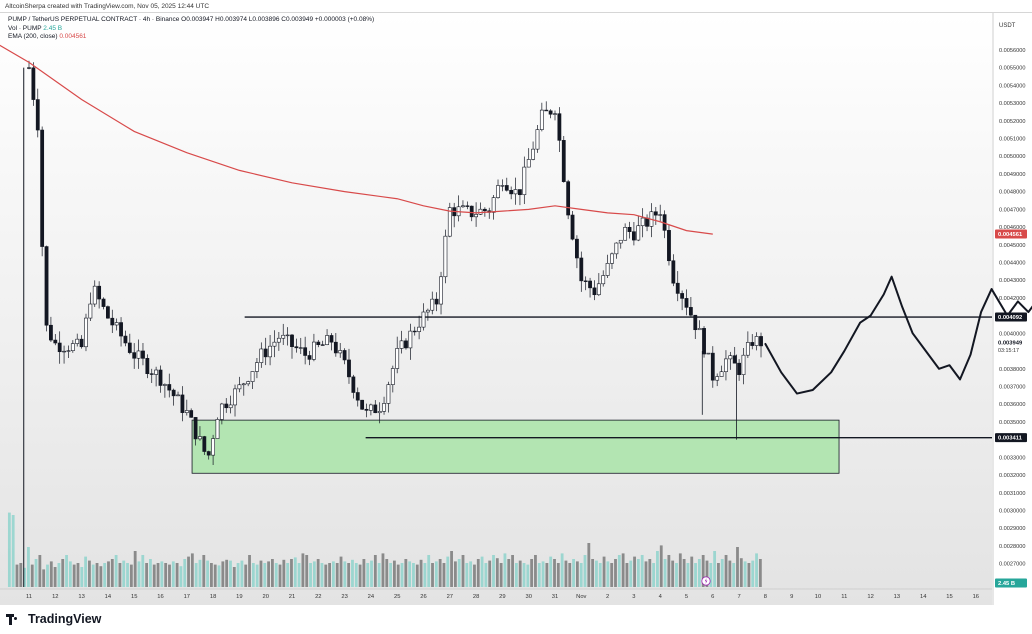 The width and height of the screenshot is (1032, 634). What do you see at coordinates (33, 37) in the screenshot?
I see `legend-ema-label: EMA (200, close)` at bounding box center [33, 37].